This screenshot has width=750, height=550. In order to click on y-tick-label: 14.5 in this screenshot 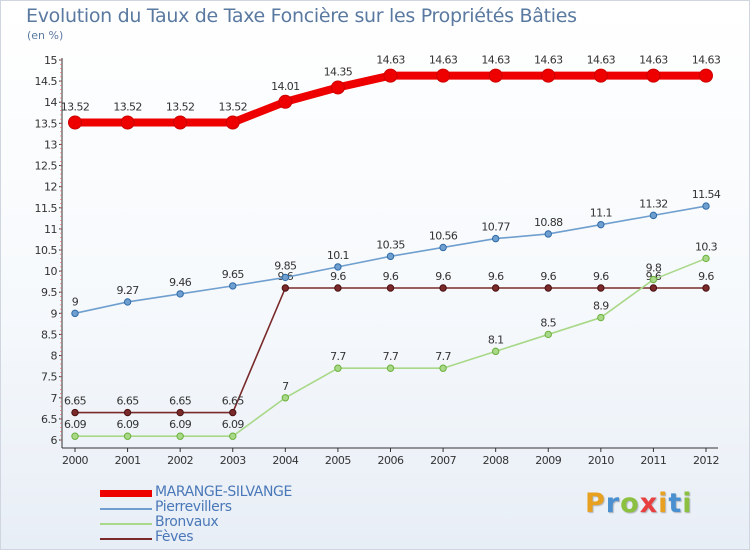, I will do `click(46, 81)`.